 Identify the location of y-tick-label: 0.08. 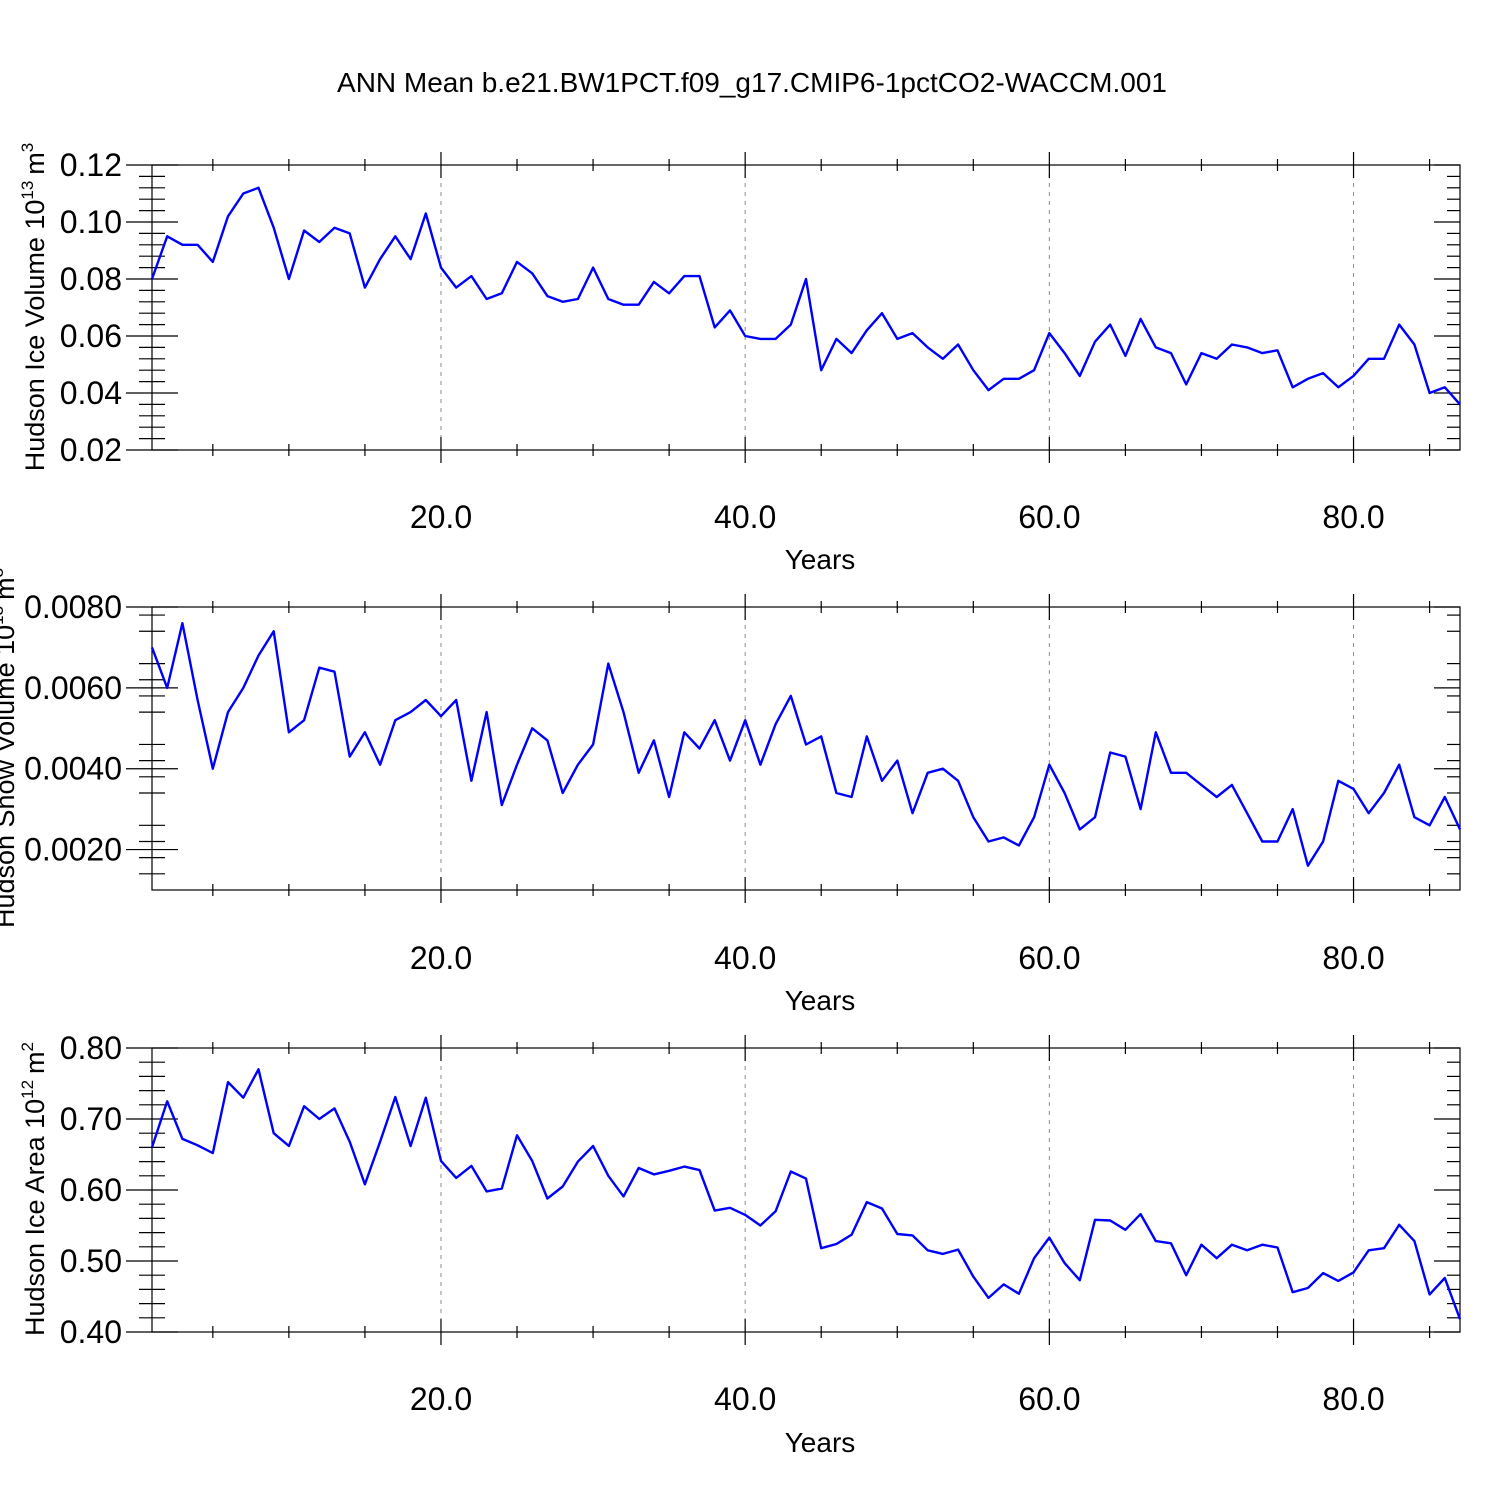
(91, 279).